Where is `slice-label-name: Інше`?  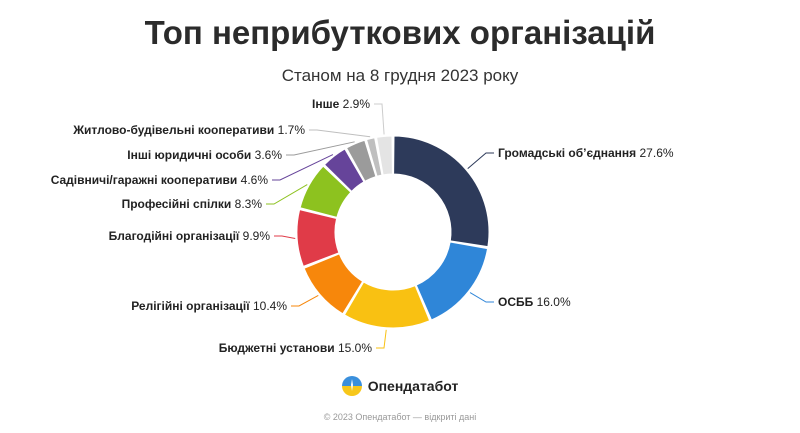
slice-label-name: Інше is located at coordinates (326, 104).